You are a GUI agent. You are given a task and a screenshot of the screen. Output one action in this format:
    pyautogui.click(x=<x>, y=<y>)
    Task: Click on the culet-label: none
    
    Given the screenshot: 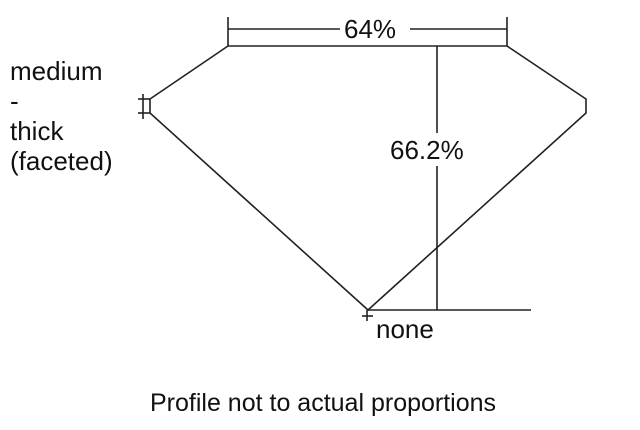 What is the action you would take?
    pyautogui.click(x=405, y=329)
    